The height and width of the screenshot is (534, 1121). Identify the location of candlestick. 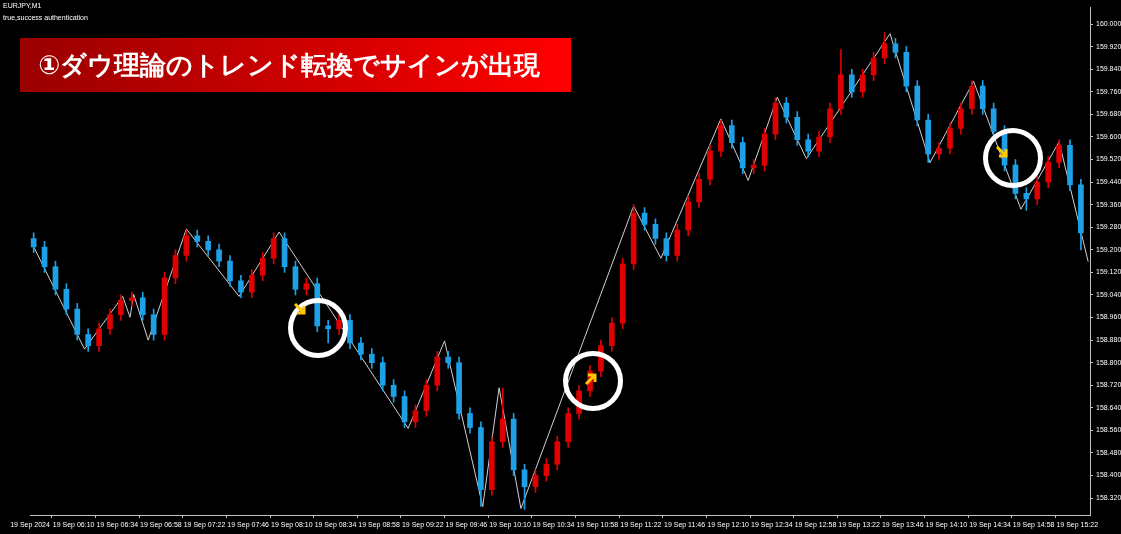
(328, 332).